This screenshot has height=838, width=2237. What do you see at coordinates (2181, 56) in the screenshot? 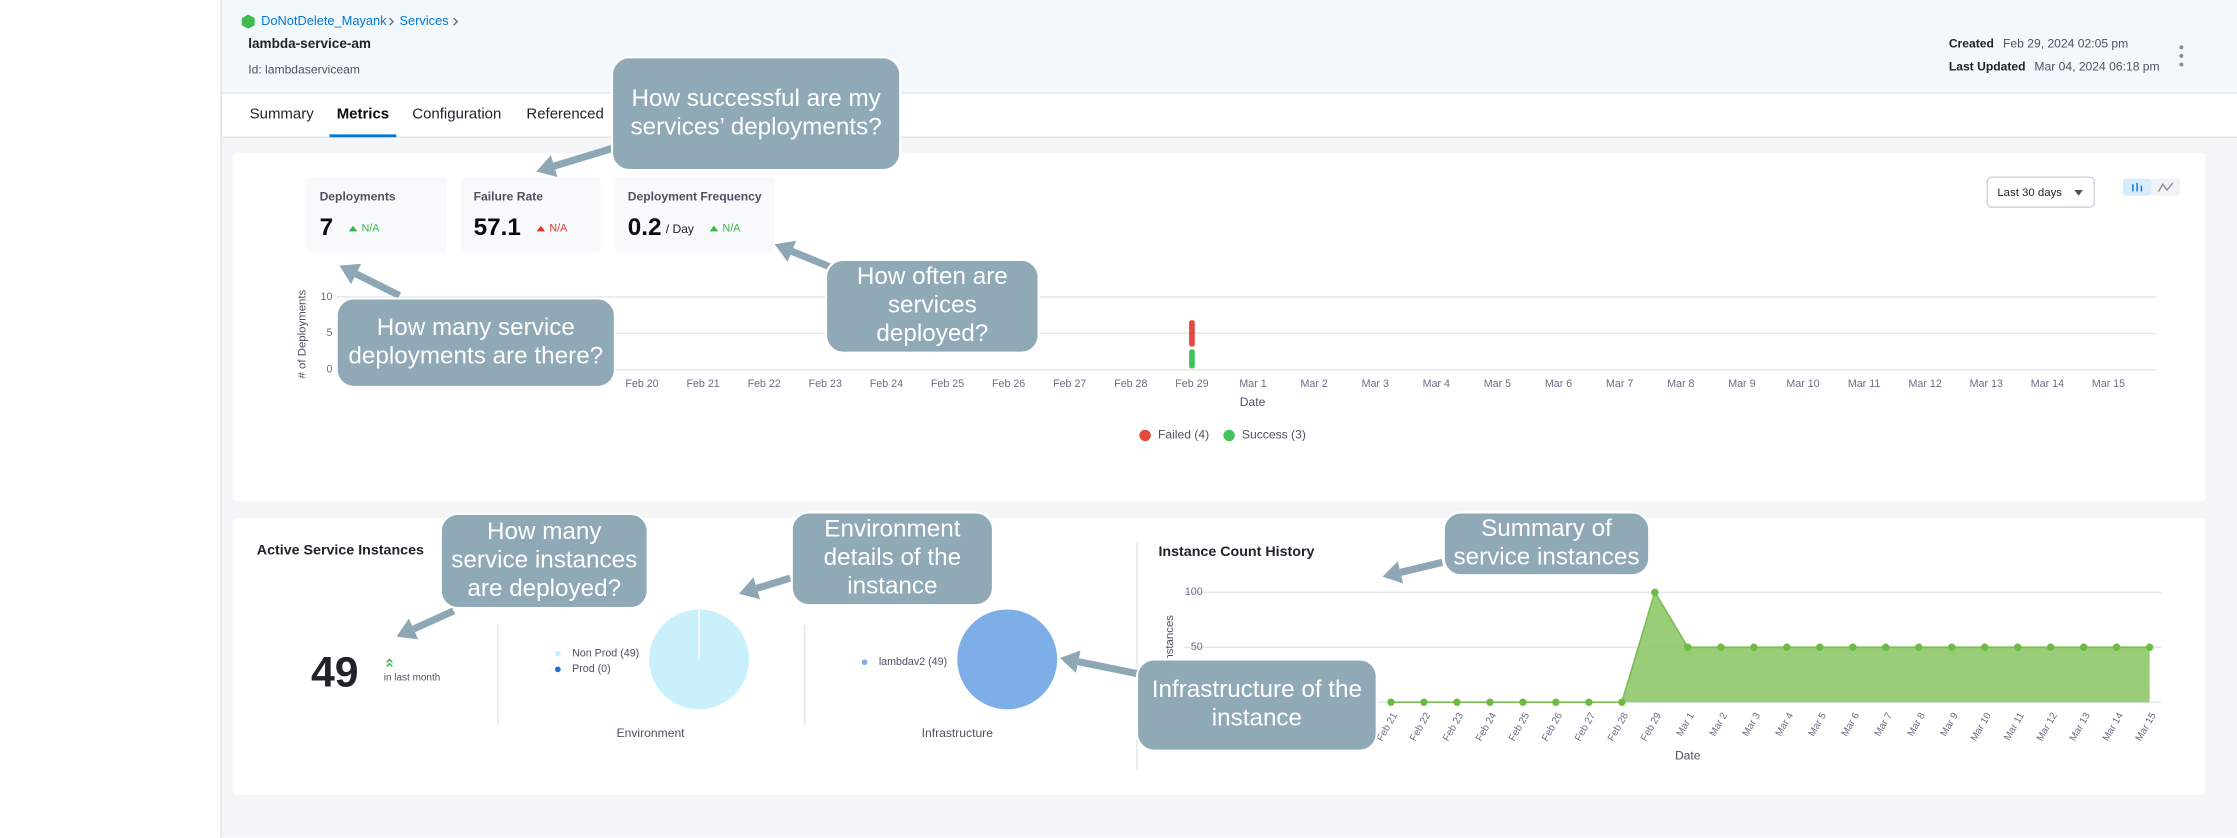
I see `kebab-menu` at bounding box center [2181, 56].